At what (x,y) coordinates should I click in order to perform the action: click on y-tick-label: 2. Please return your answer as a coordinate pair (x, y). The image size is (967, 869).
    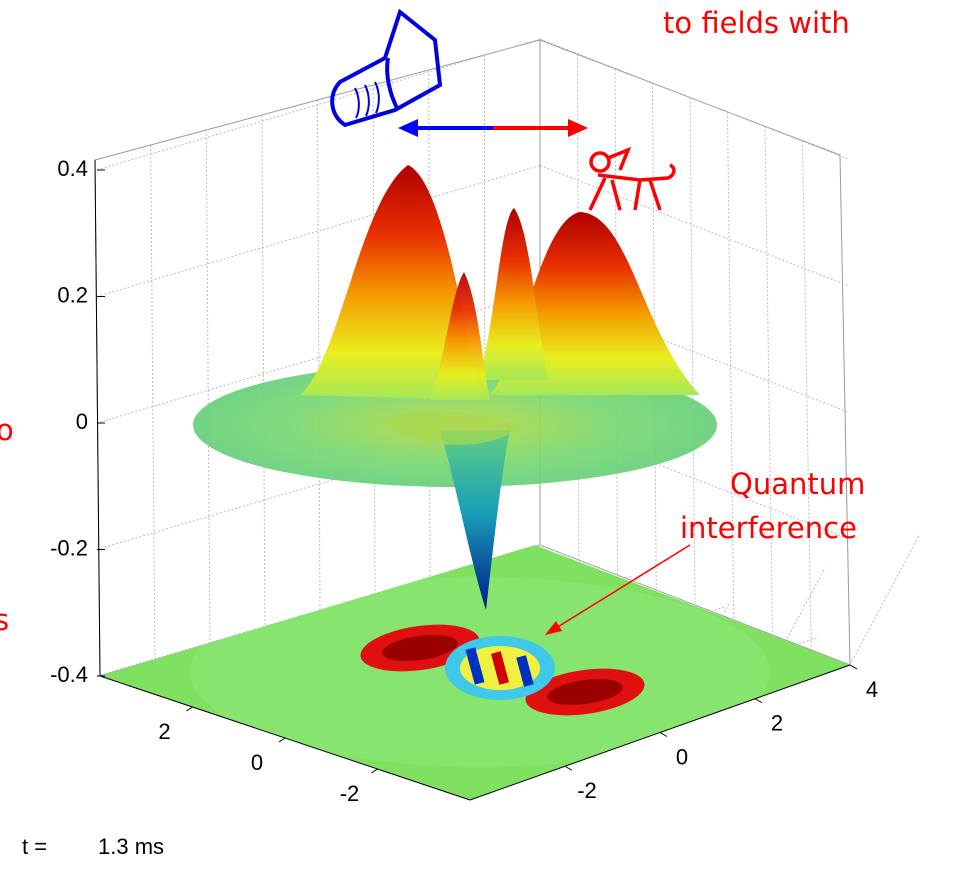
    Looking at the image, I should click on (777, 723).